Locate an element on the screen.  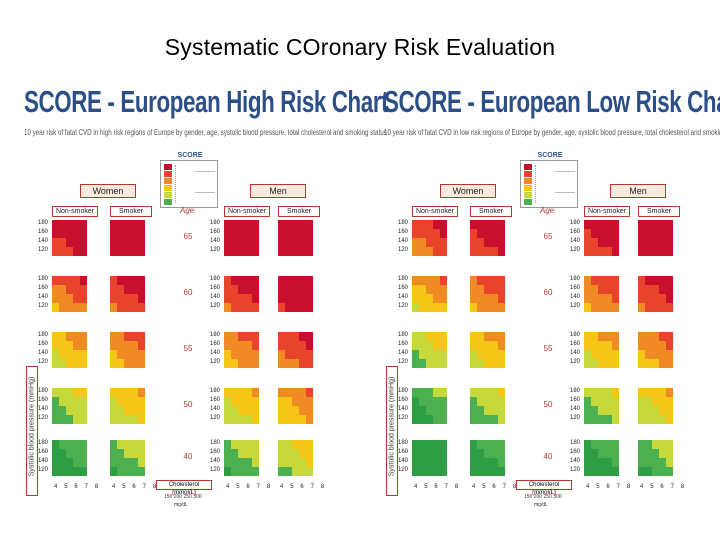
chart-heading: SCORE - European Low Risk Chart is located at coordinates (552, 101).